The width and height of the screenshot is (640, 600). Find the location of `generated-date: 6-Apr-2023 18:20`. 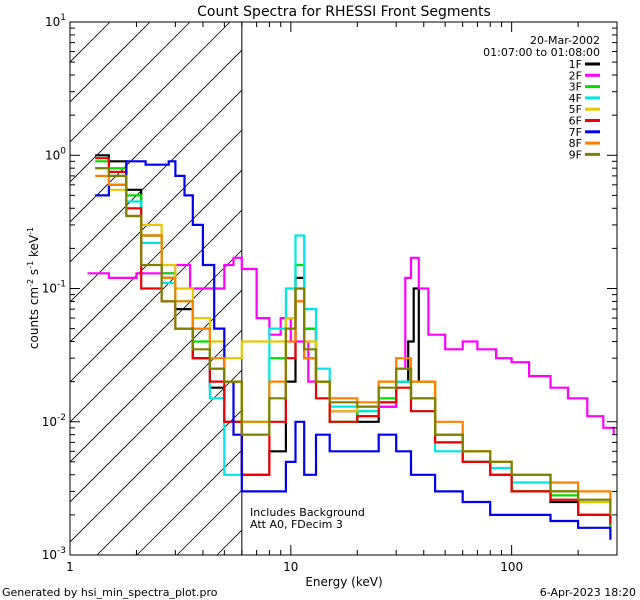

generated-date: 6-Apr-2023 18:20 is located at coordinates (588, 592).